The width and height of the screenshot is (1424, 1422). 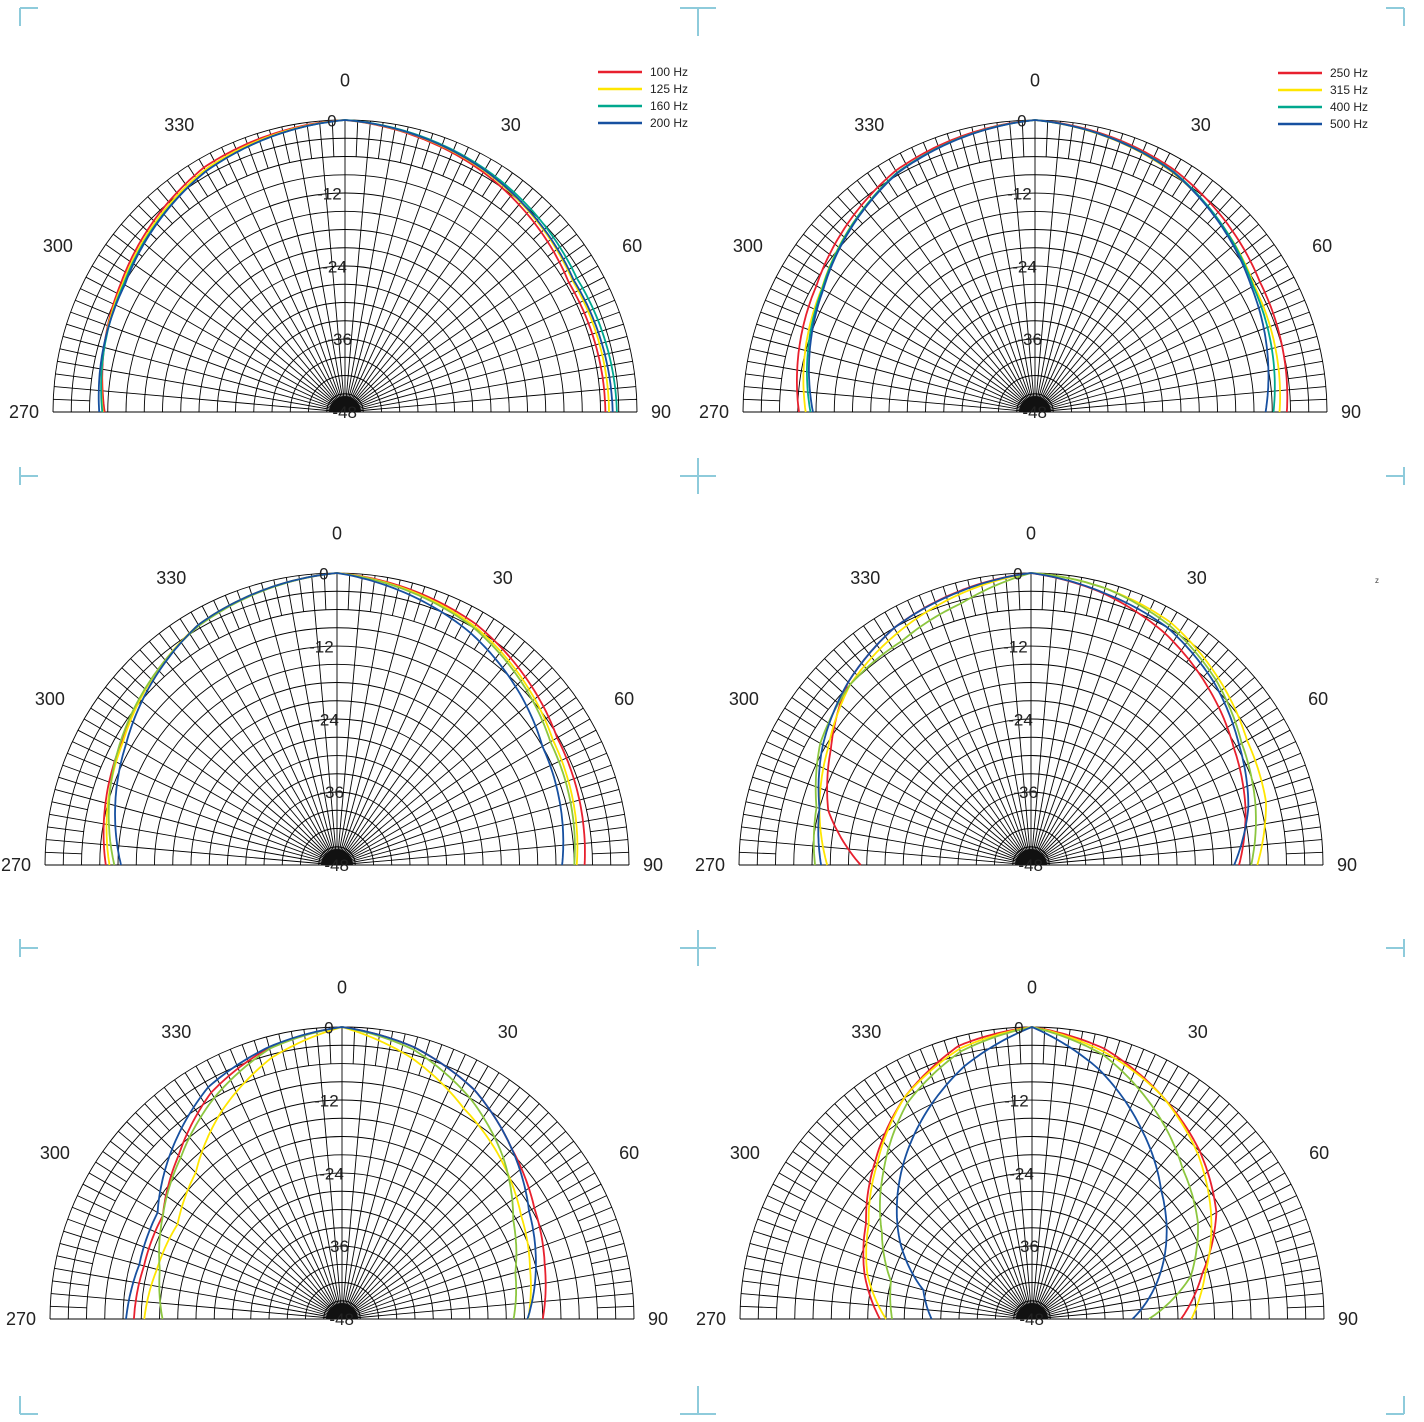 I want to click on legend: 100 Hz 125 Hz 160 Hz 200 Hz, so click(x=643, y=97).